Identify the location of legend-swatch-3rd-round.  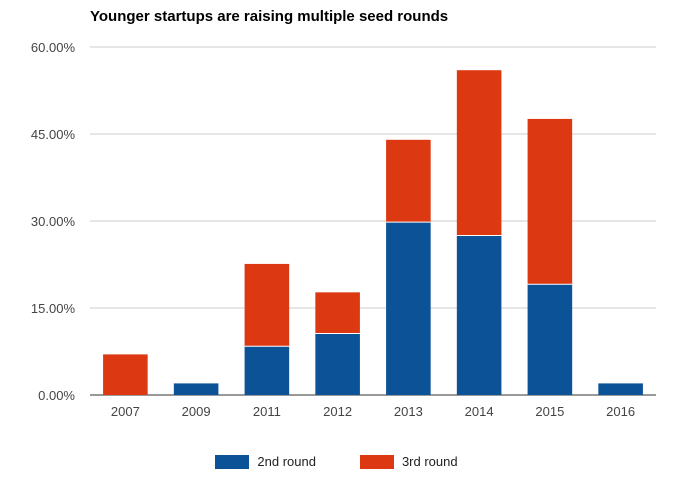
(376, 461).